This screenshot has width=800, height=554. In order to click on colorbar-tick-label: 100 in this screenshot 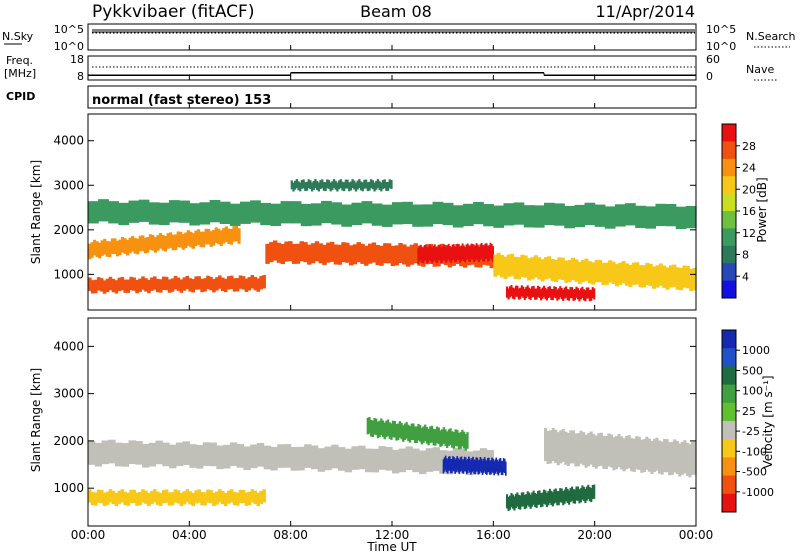, I will do `click(752, 391)`.